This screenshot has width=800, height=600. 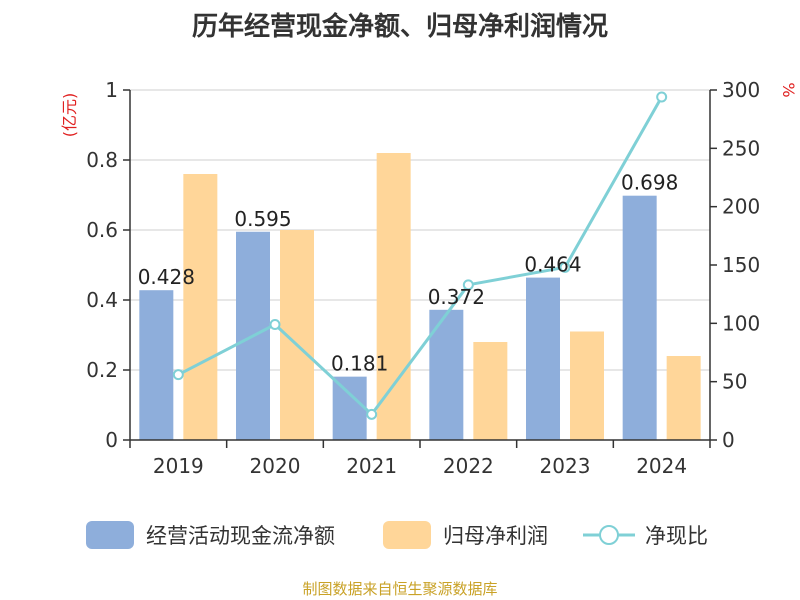 I want to click on x-tick-label: 2024, so click(x=661, y=466).